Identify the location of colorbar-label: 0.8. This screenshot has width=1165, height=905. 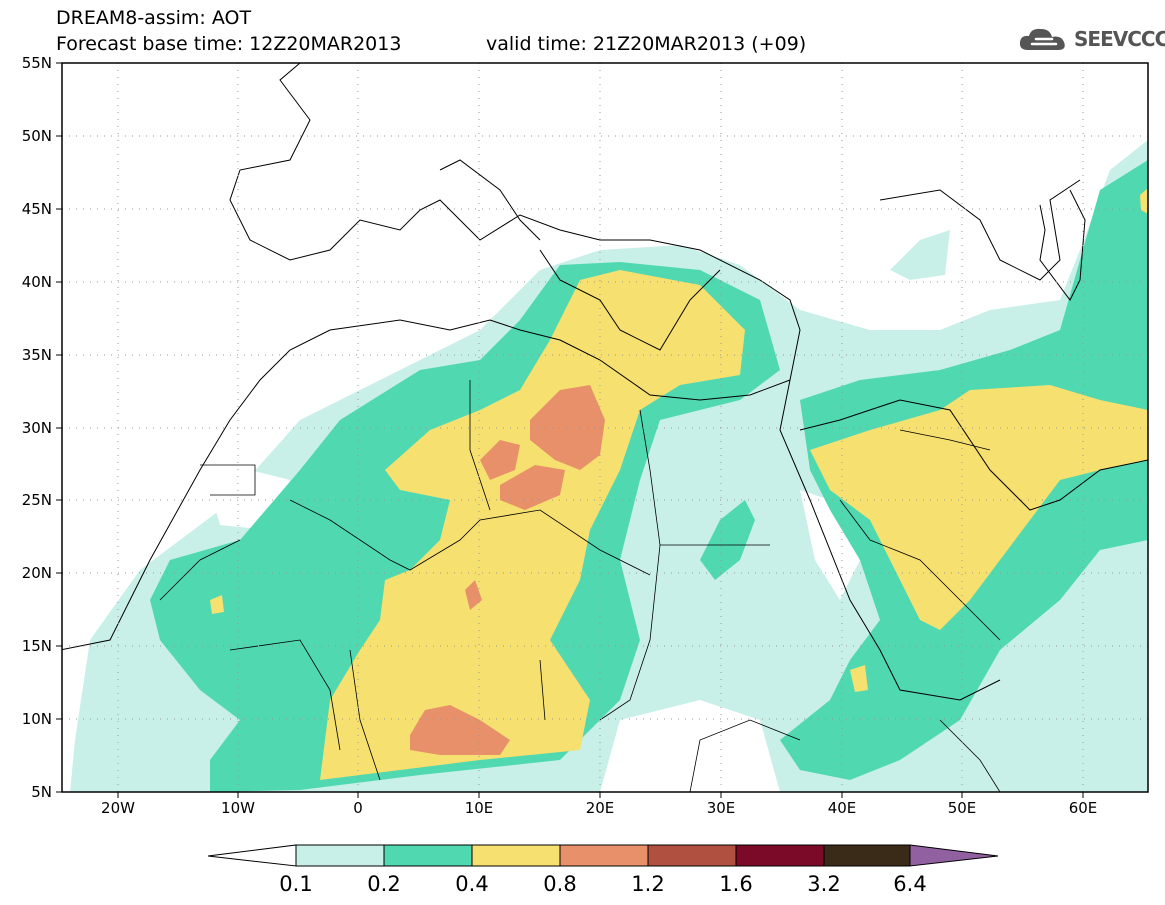
(560, 884).